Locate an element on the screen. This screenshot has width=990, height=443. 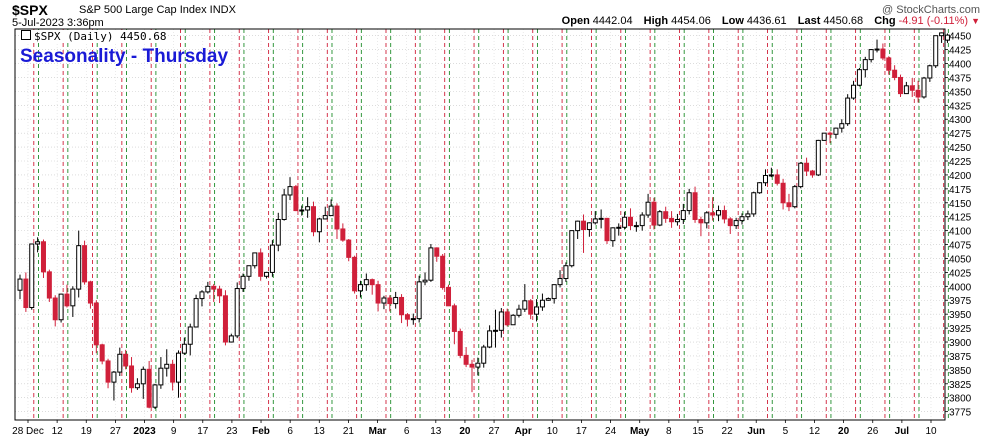
y-tick-label: 4250 is located at coordinates (960, 148).